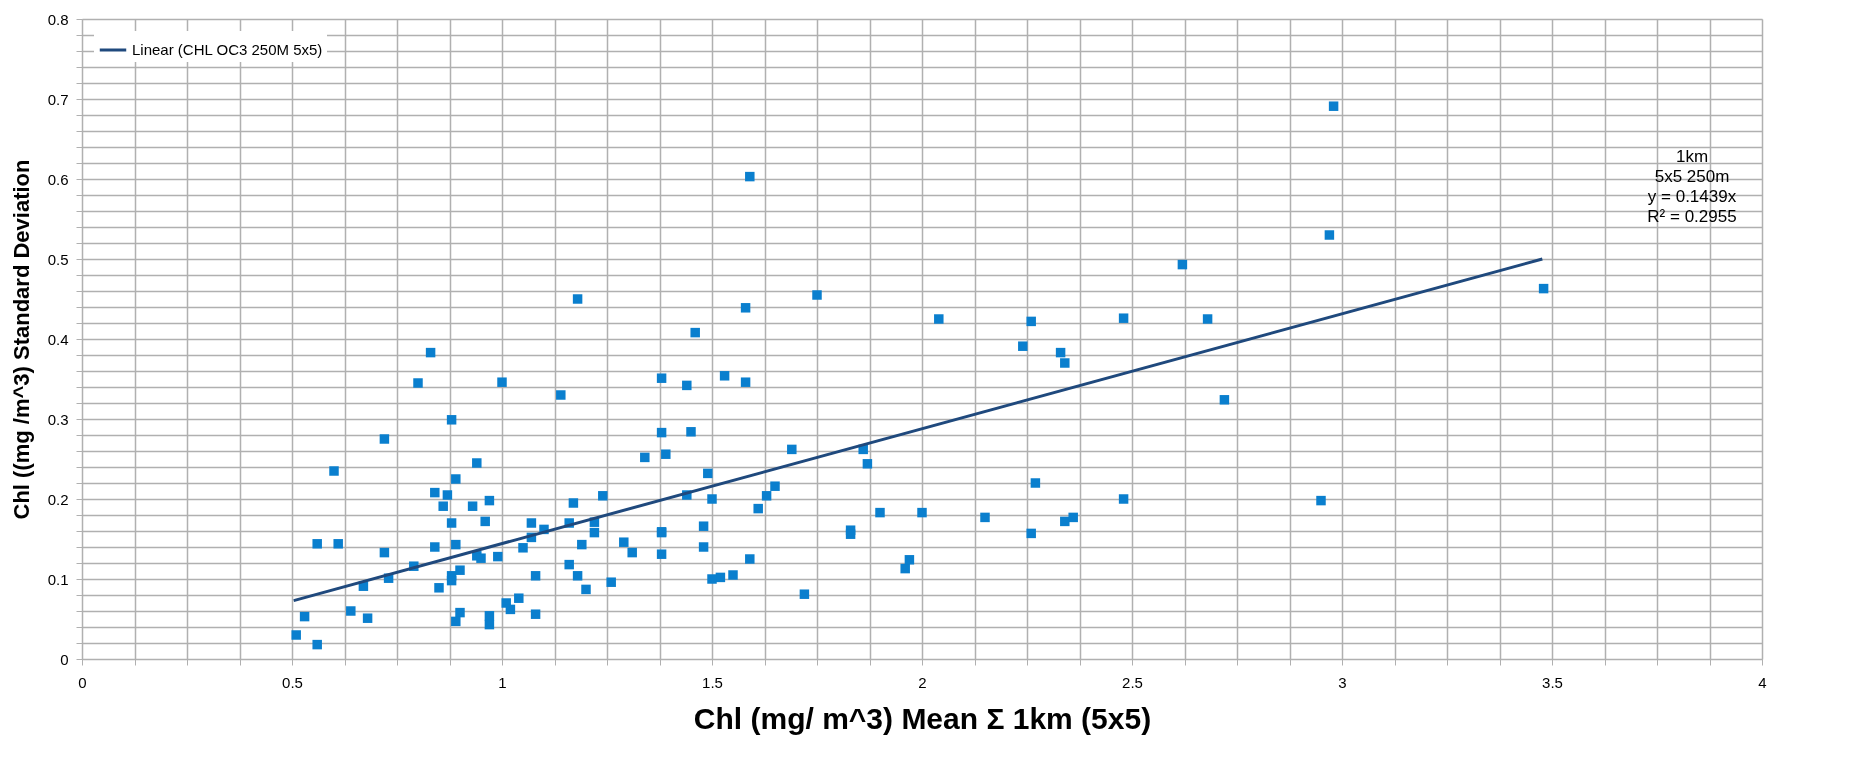  I want to click on y-tick-label: 0.7, so click(58, 99).